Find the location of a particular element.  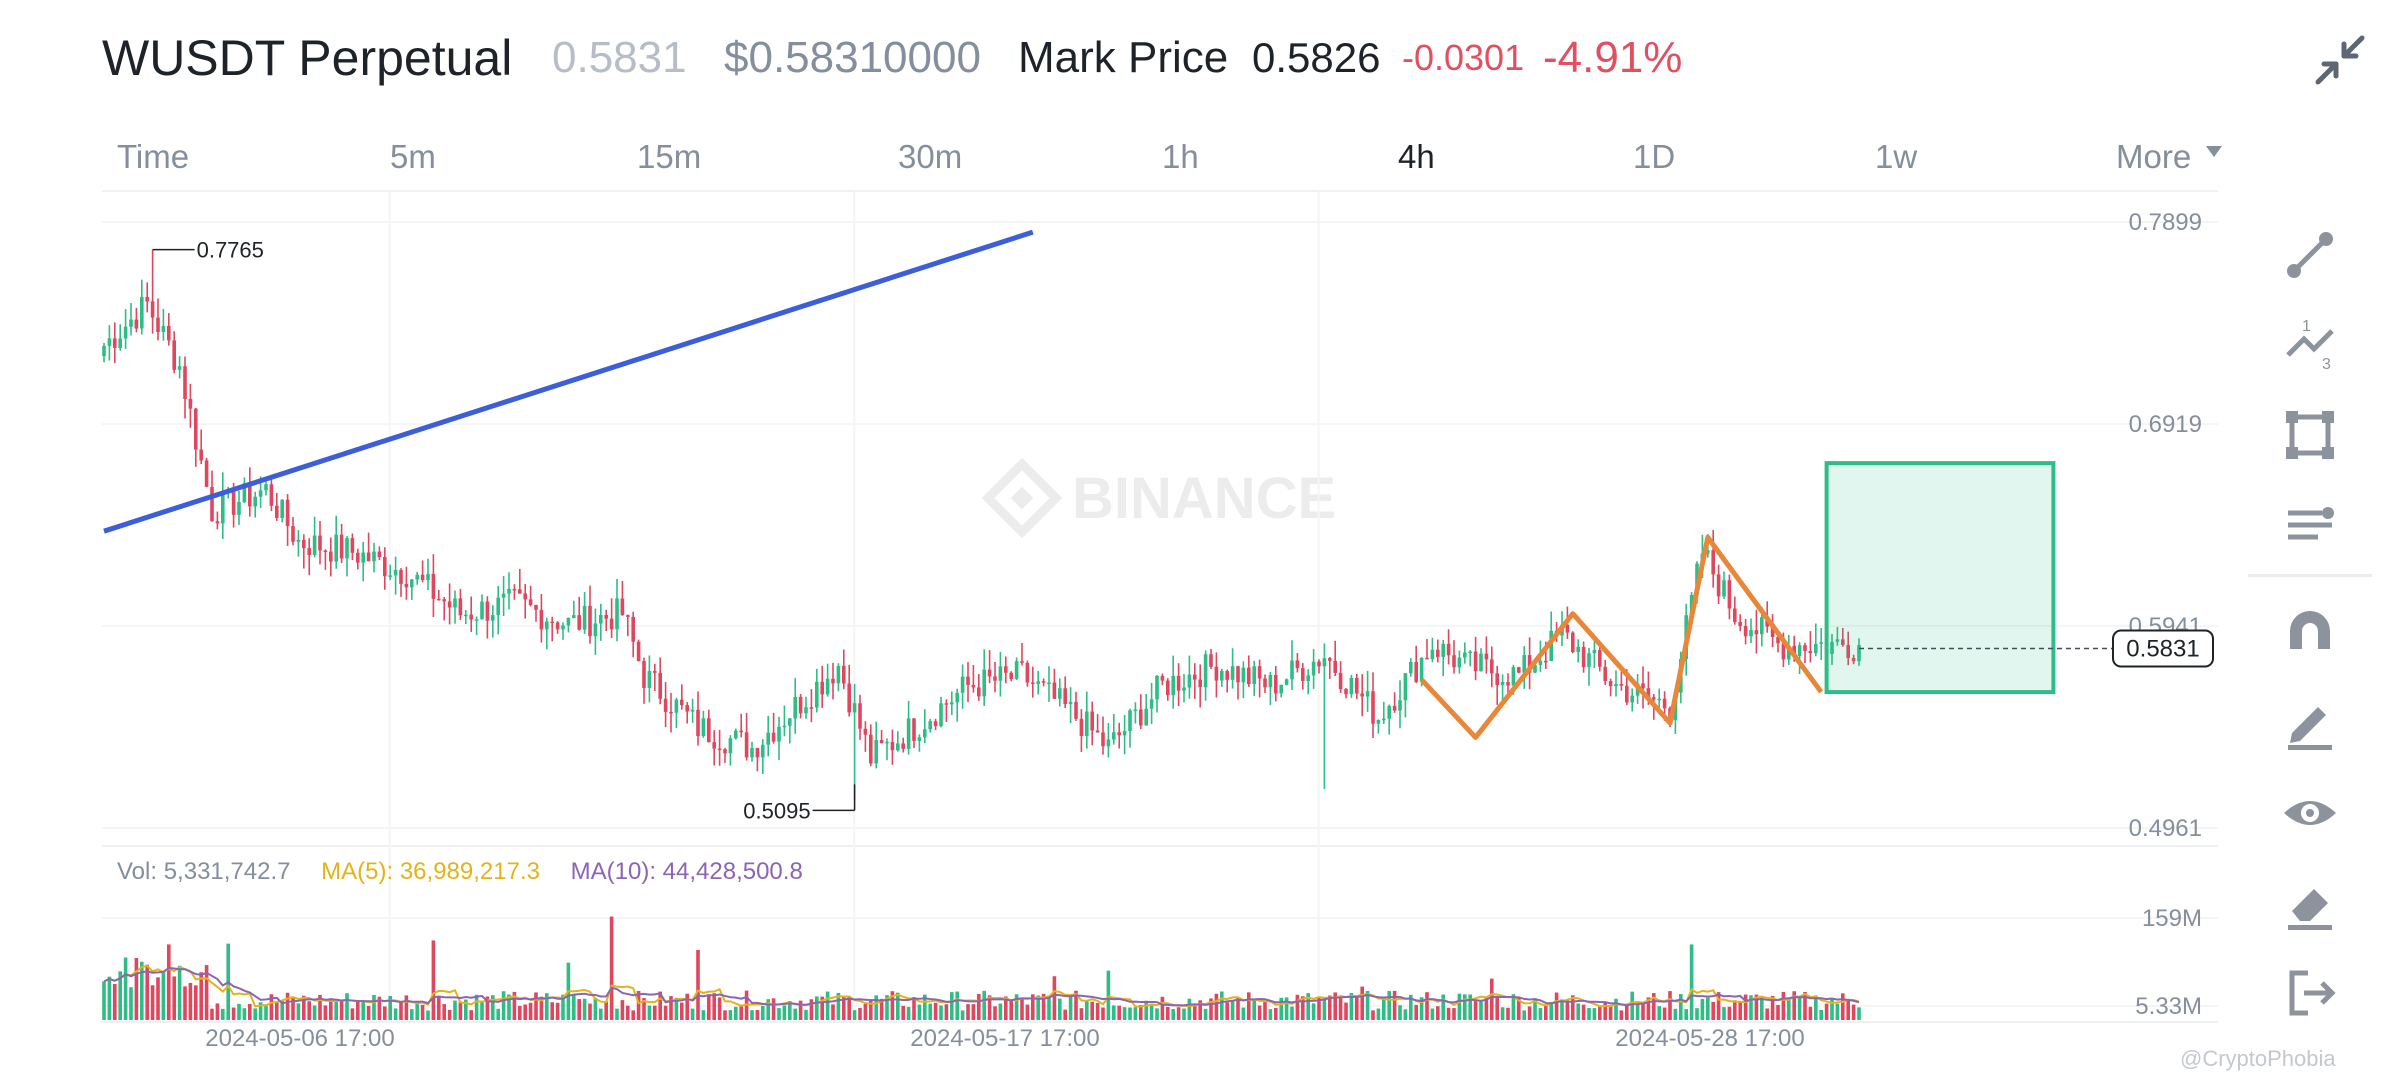

magnet-icon is located at coordinates (2310, 633).